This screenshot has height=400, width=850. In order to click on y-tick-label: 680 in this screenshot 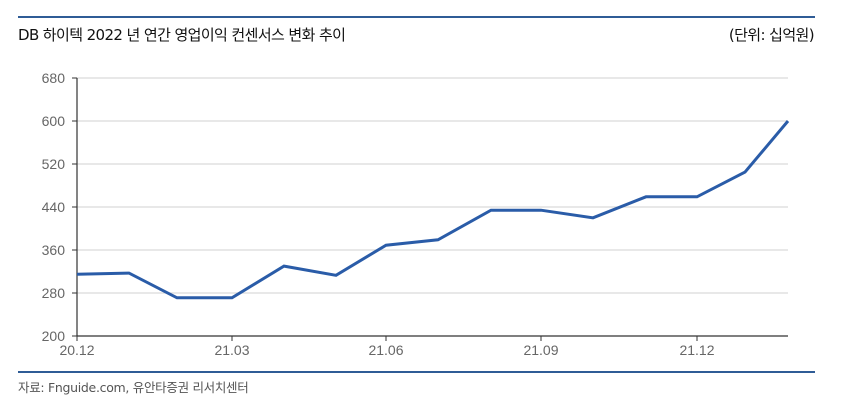, I will do `click(54, 78)`.